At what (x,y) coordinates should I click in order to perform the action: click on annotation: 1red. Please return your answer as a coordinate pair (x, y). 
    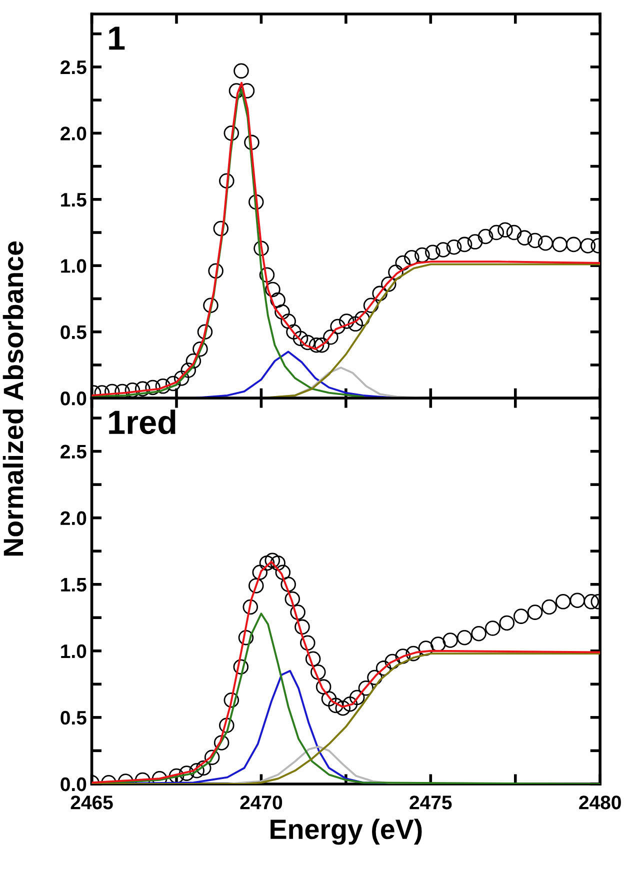
    Looking at the image, I should click on (142, 422).